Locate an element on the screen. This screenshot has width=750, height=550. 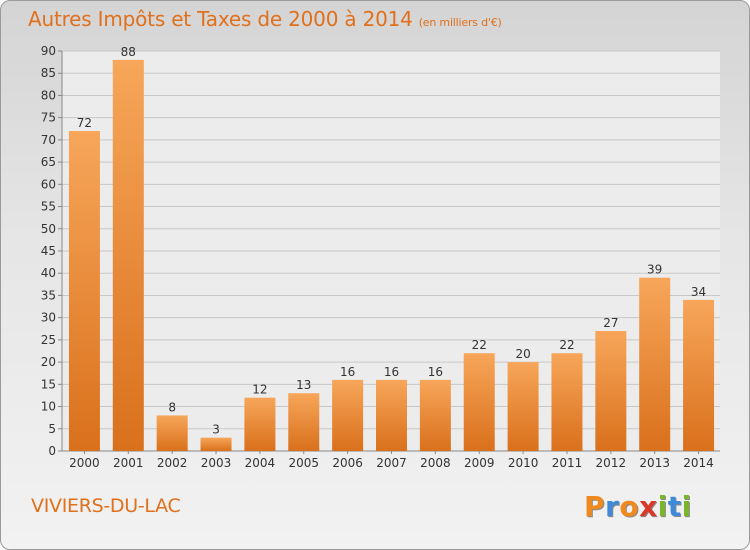
logo-letter: o is located at coordinates (629, 506).